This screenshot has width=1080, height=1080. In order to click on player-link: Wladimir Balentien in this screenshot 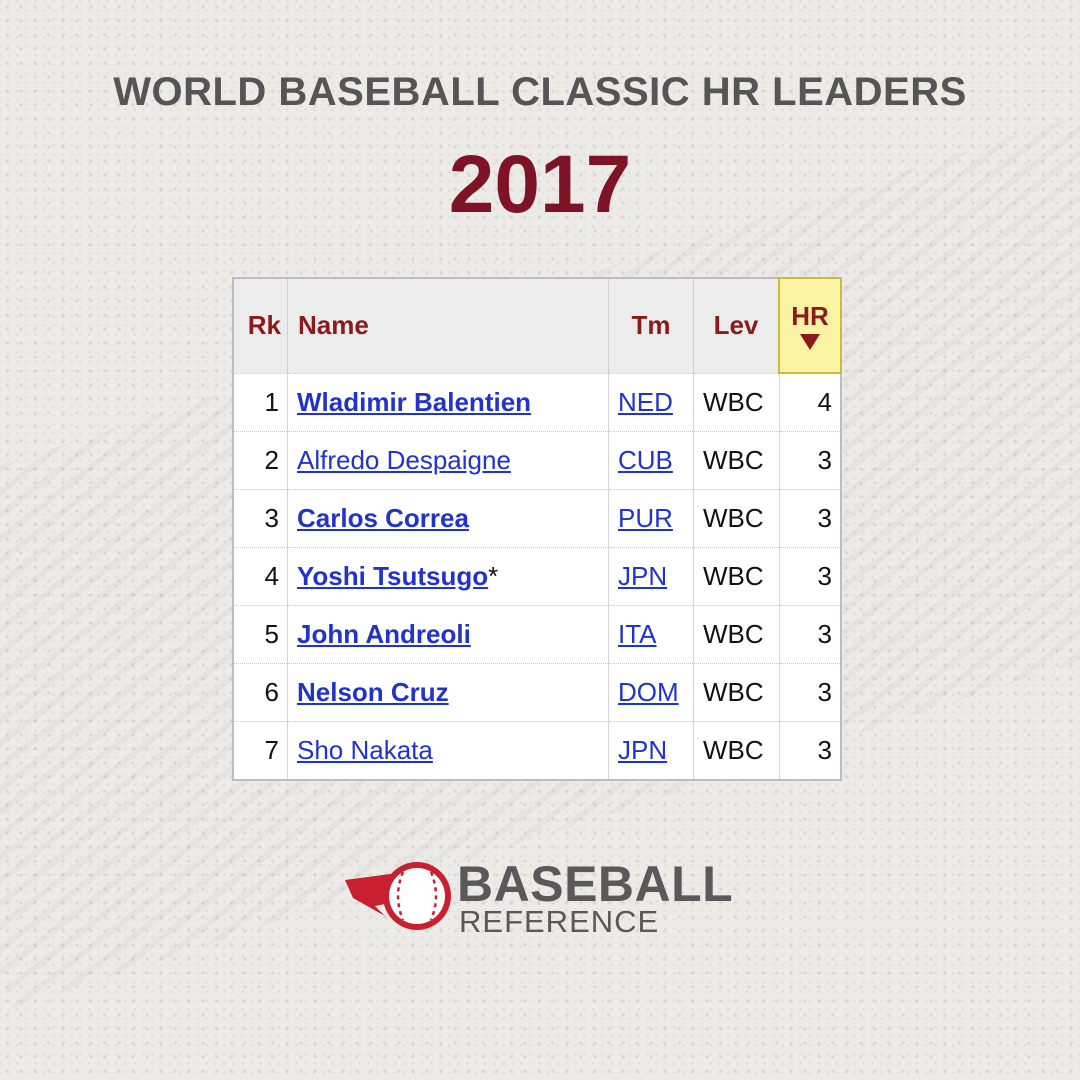, I will do `click(414, 401)`.